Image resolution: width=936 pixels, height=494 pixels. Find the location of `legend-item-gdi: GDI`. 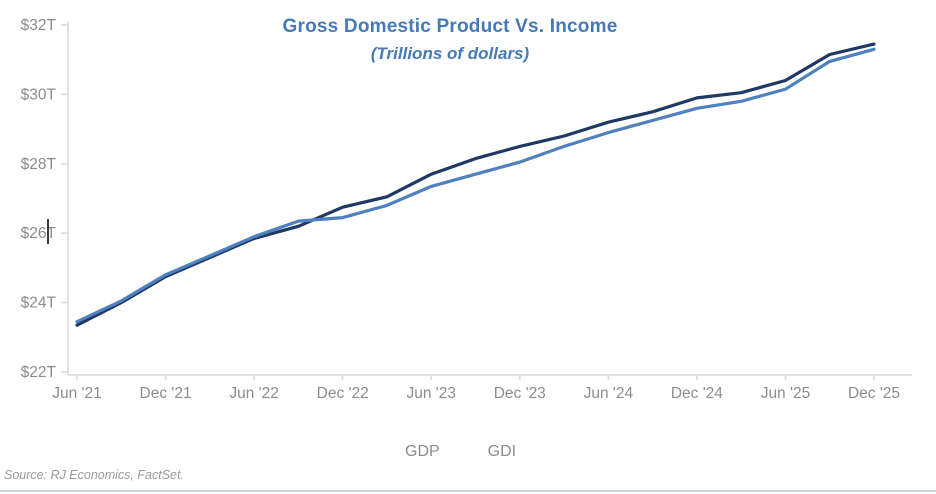

legend-item-gdi: GDI is located at coordinates (502, 451).